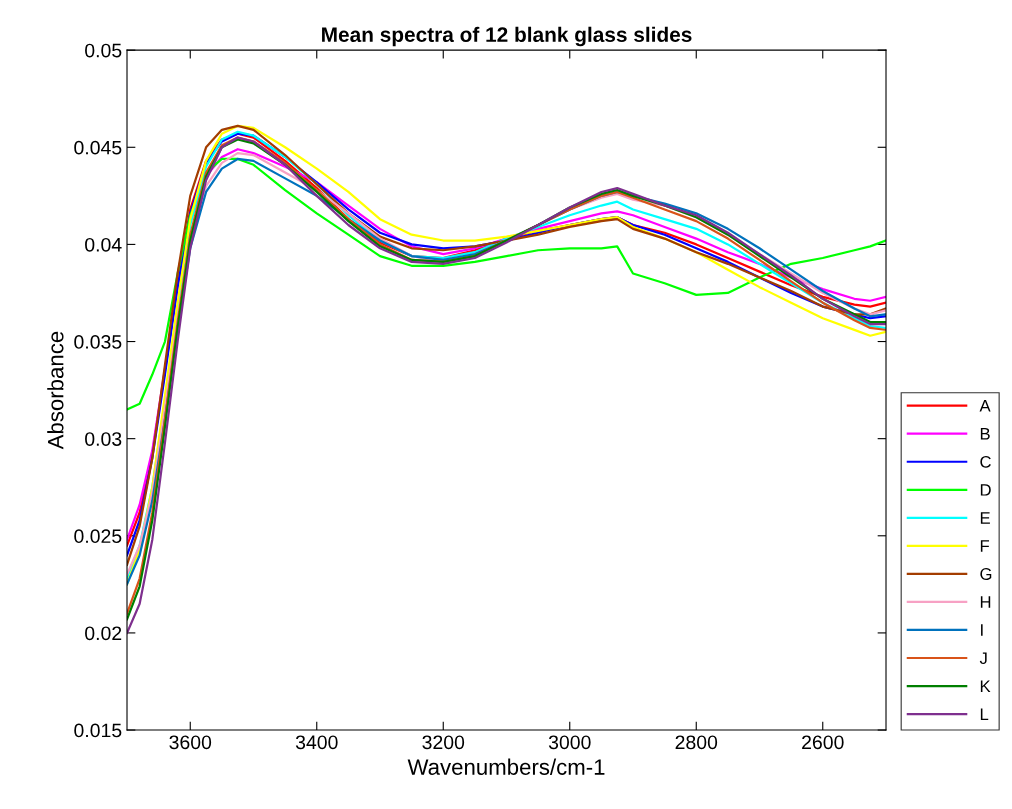 This screenshot has width=1012, height=809. What do you see at coordinates (103, 633) in the screenshot?
I see `y-tick-label: 0.02` at bounding box center [103, 633].